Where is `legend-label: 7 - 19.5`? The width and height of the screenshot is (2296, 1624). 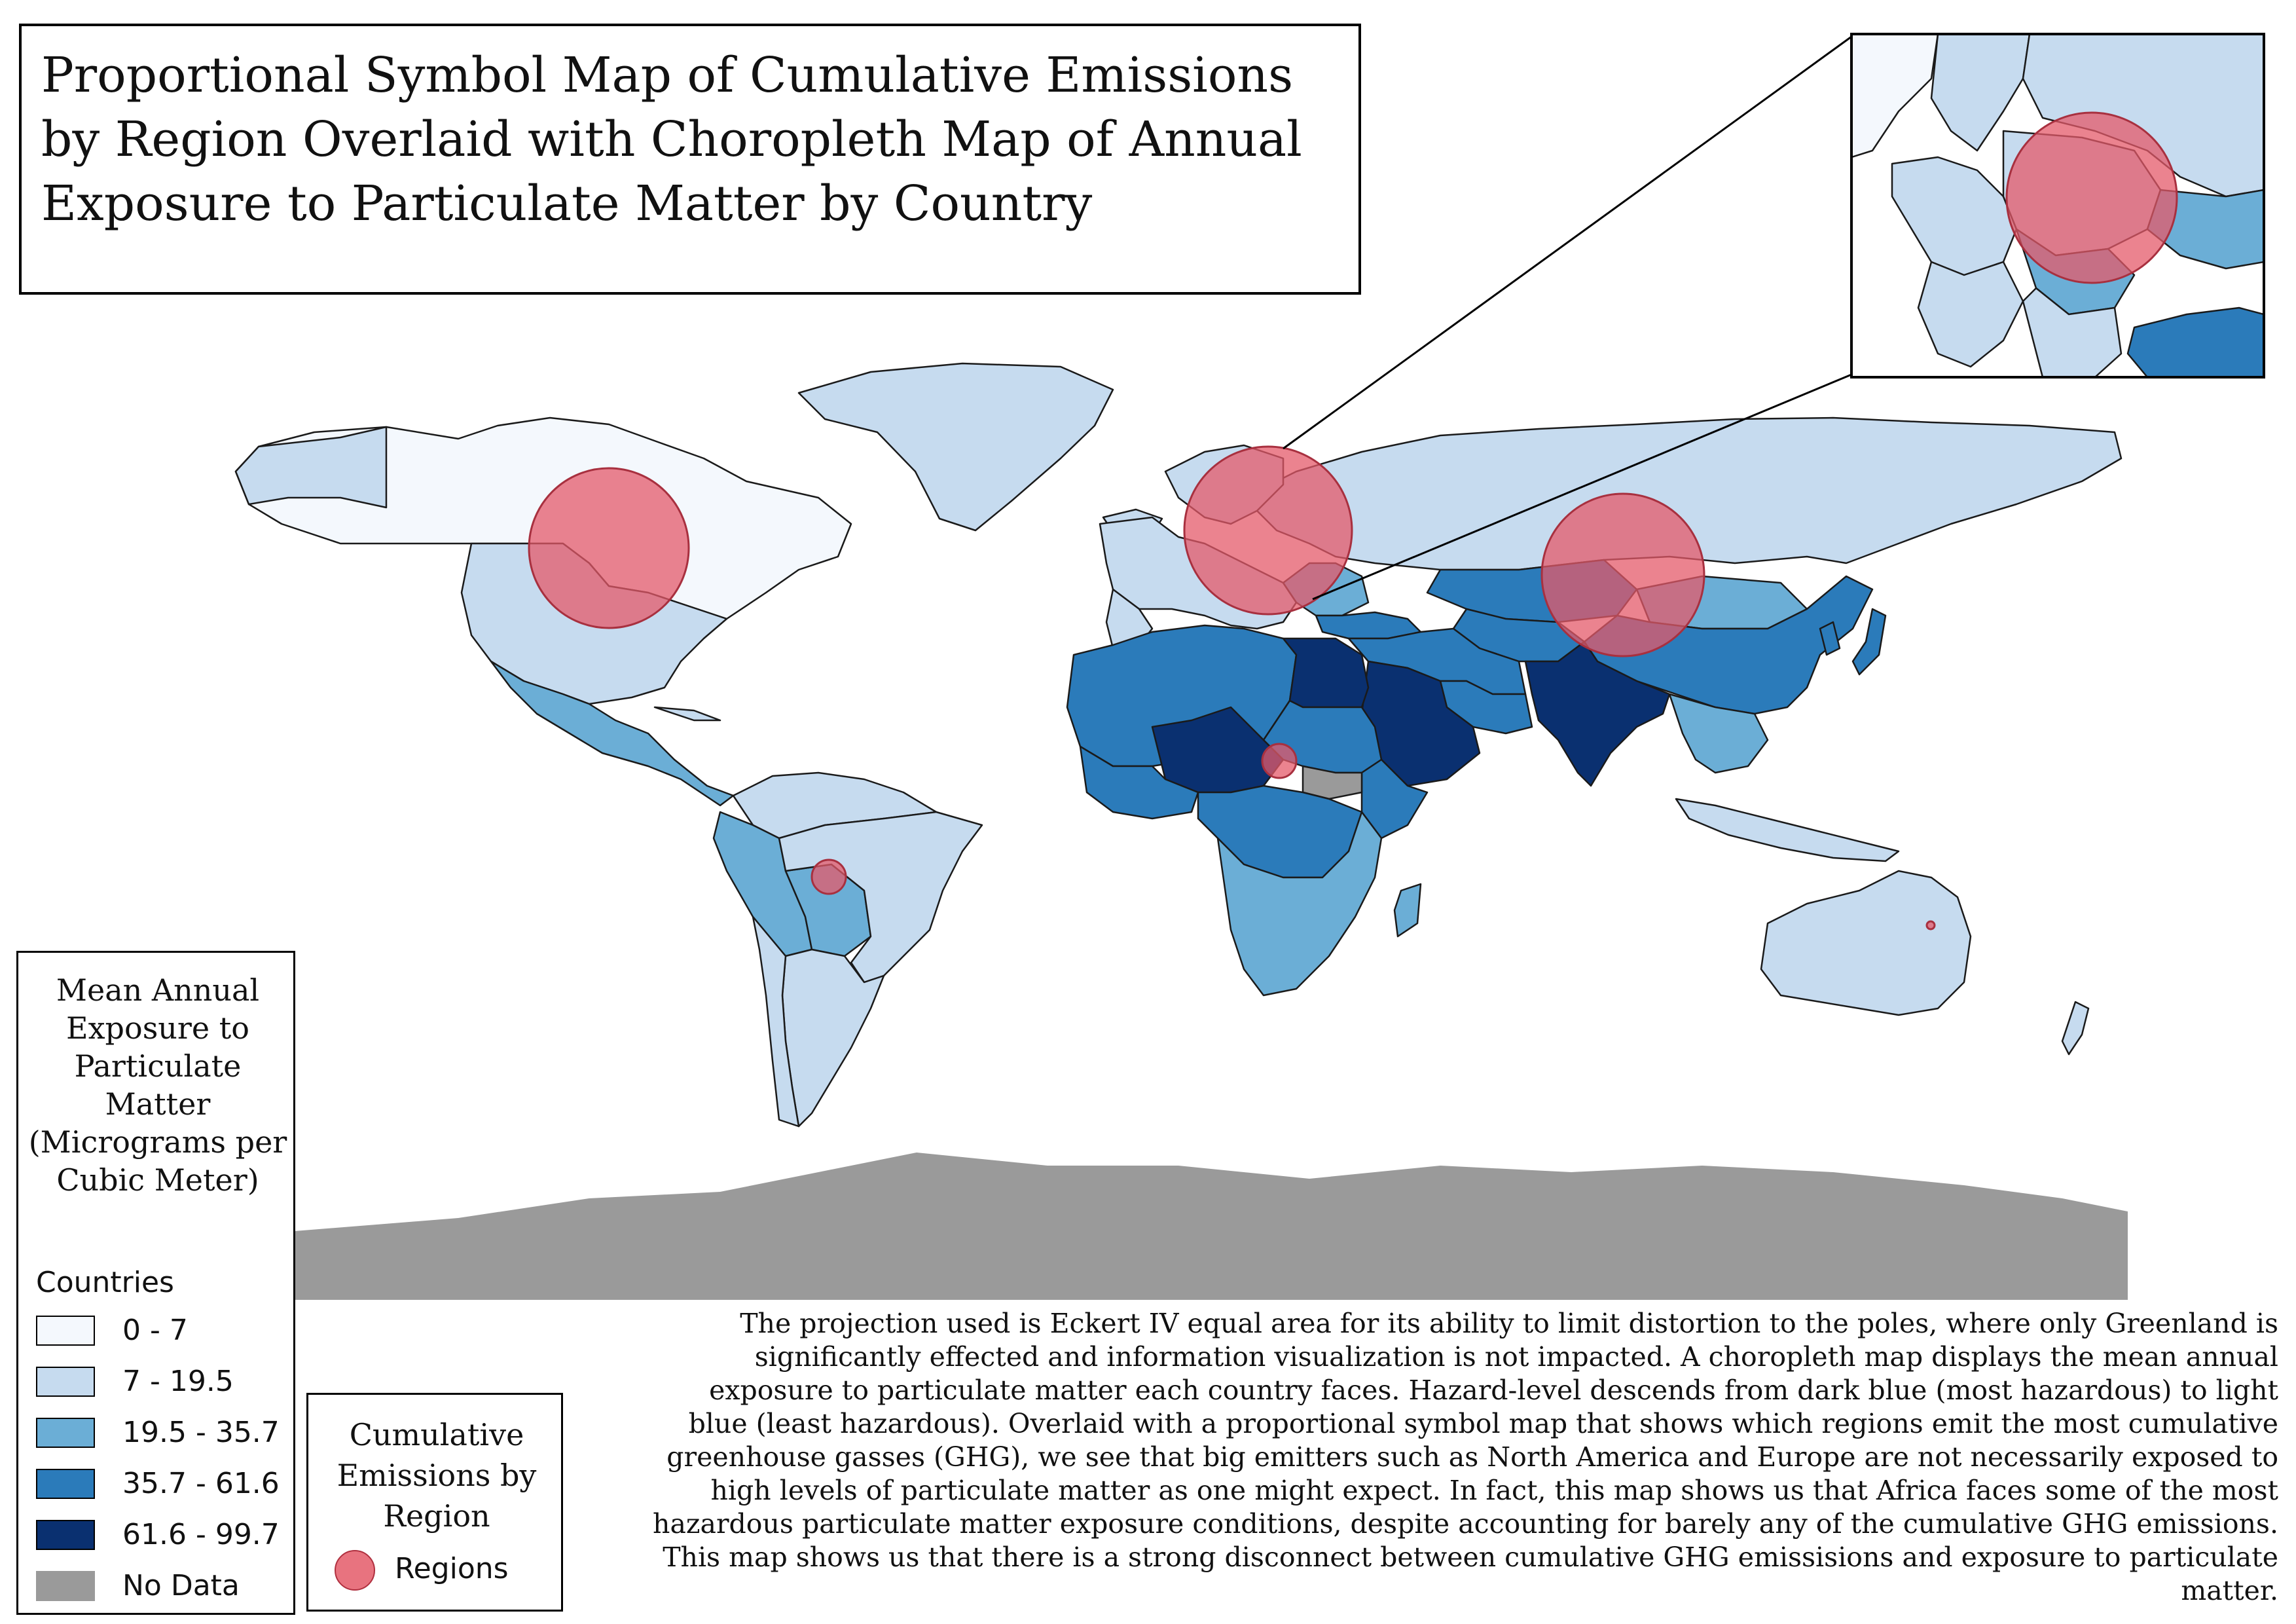
legend-label: 7 - 19.5 is located at coordinates (178, 1381).